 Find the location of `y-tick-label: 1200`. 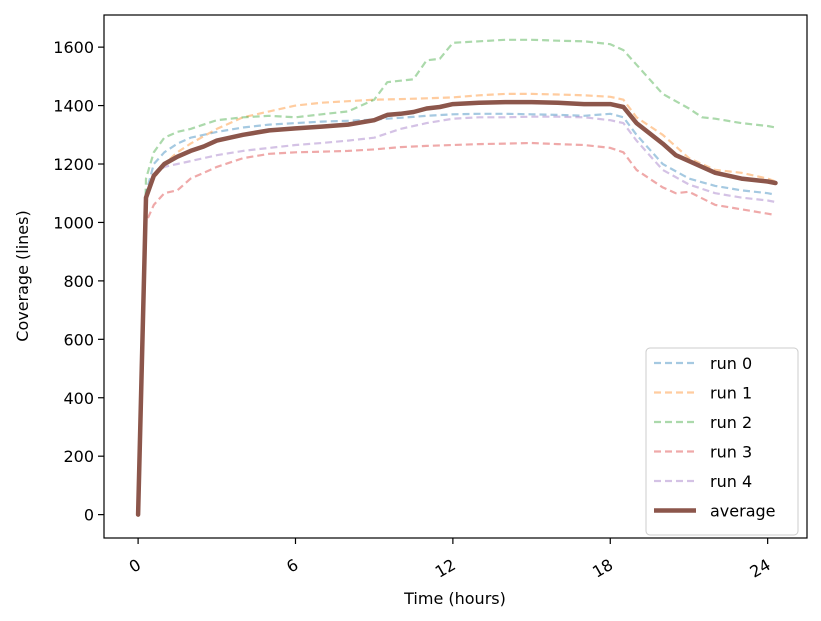

y-tick-label: 1200 is located at coordinates (73, 164).